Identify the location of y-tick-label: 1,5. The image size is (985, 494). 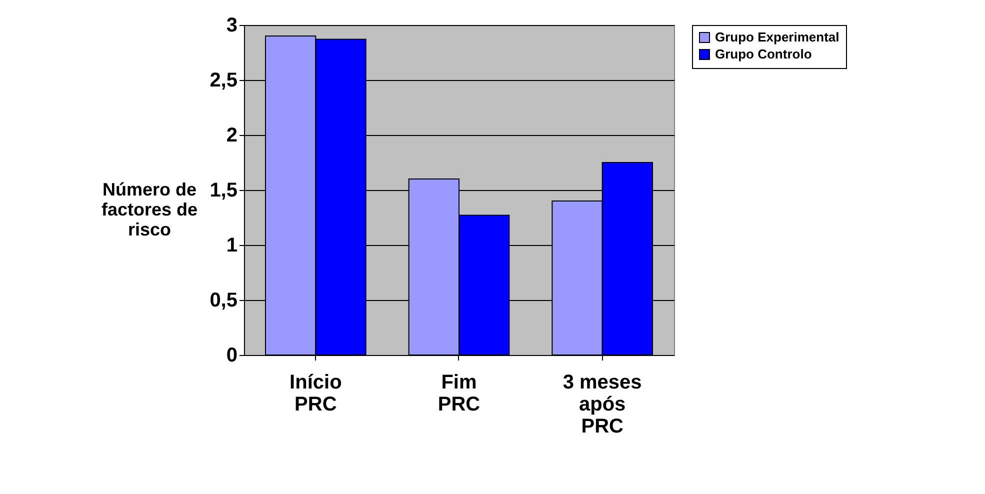
(224, 191).